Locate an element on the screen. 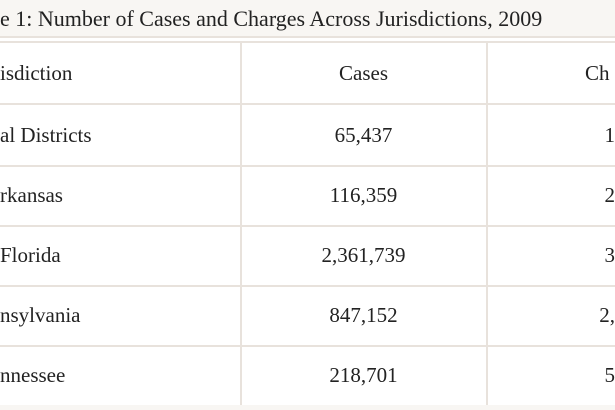 Image resolution: width=615 pixels, height=410 pixels. cell-jurisdiction: al Districts is located at coordinates (46, 135).